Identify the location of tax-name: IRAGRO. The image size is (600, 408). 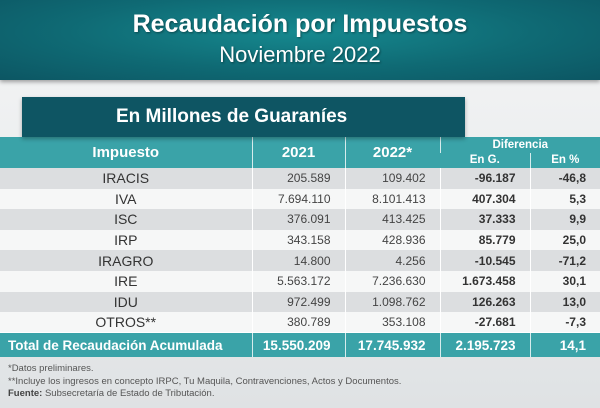
(126, 260).